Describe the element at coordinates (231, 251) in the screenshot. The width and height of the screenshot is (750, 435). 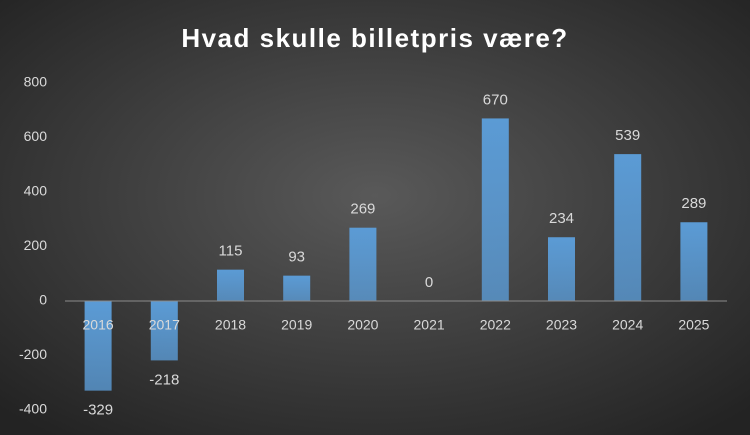
I see `data-label: 115` at that location.